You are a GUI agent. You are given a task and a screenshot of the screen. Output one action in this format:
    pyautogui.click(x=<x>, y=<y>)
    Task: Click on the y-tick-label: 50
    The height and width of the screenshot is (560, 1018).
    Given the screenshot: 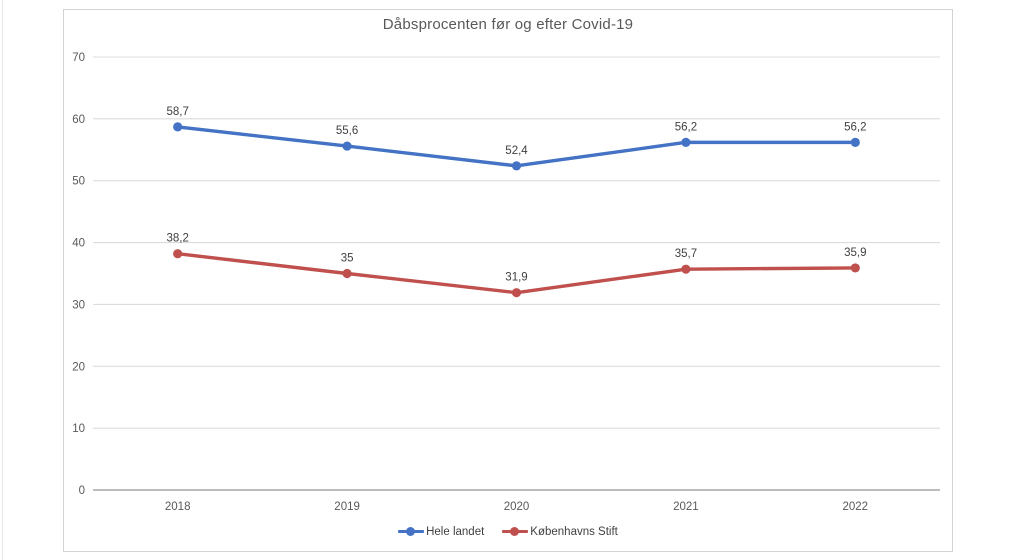 What is the action you would take?
    pyautogui.click(x=78, y=182)
    